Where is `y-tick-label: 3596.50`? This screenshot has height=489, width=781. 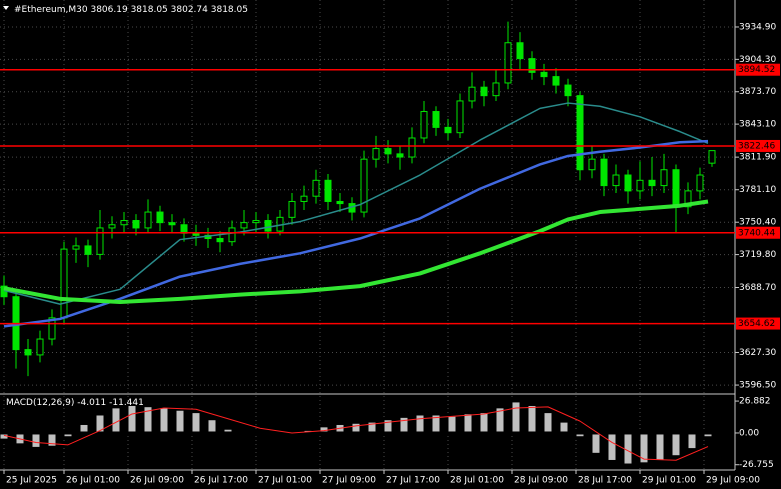
y-tick-label: 3596.50 is located at coordinates (757, 386).